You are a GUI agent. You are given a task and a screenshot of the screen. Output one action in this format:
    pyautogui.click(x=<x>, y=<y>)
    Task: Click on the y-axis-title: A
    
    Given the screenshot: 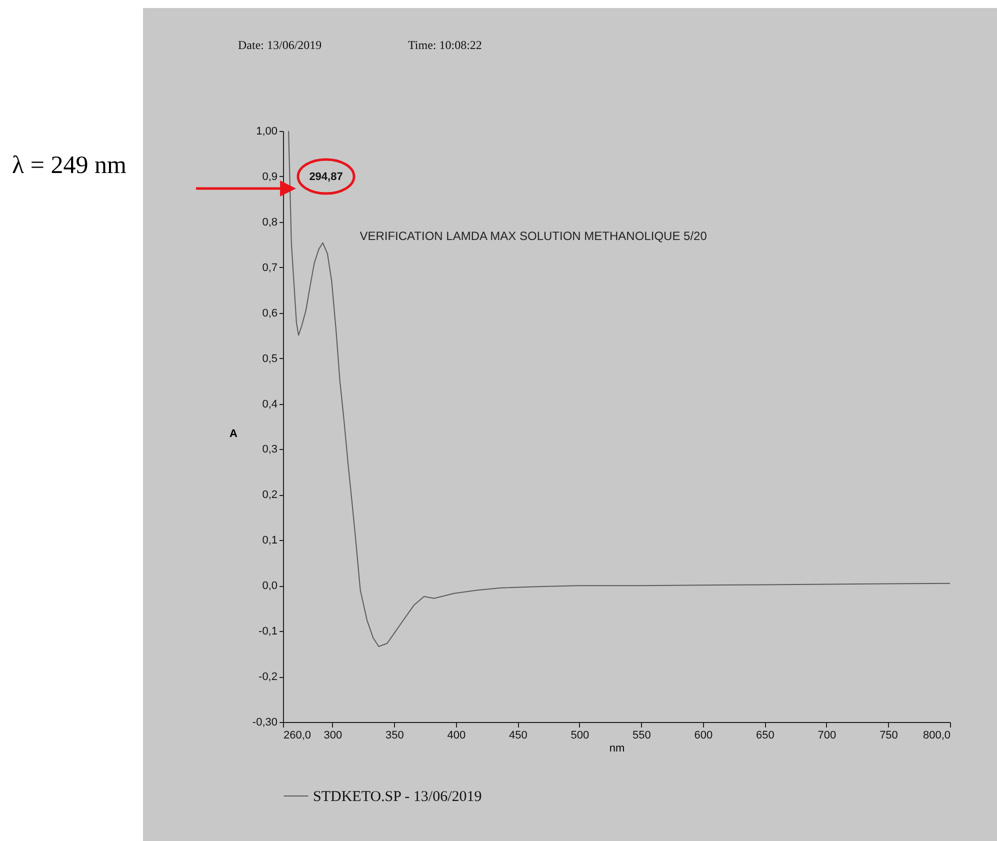 What is the action you would take?
    pyautogui.click(x=234, y=434)
    